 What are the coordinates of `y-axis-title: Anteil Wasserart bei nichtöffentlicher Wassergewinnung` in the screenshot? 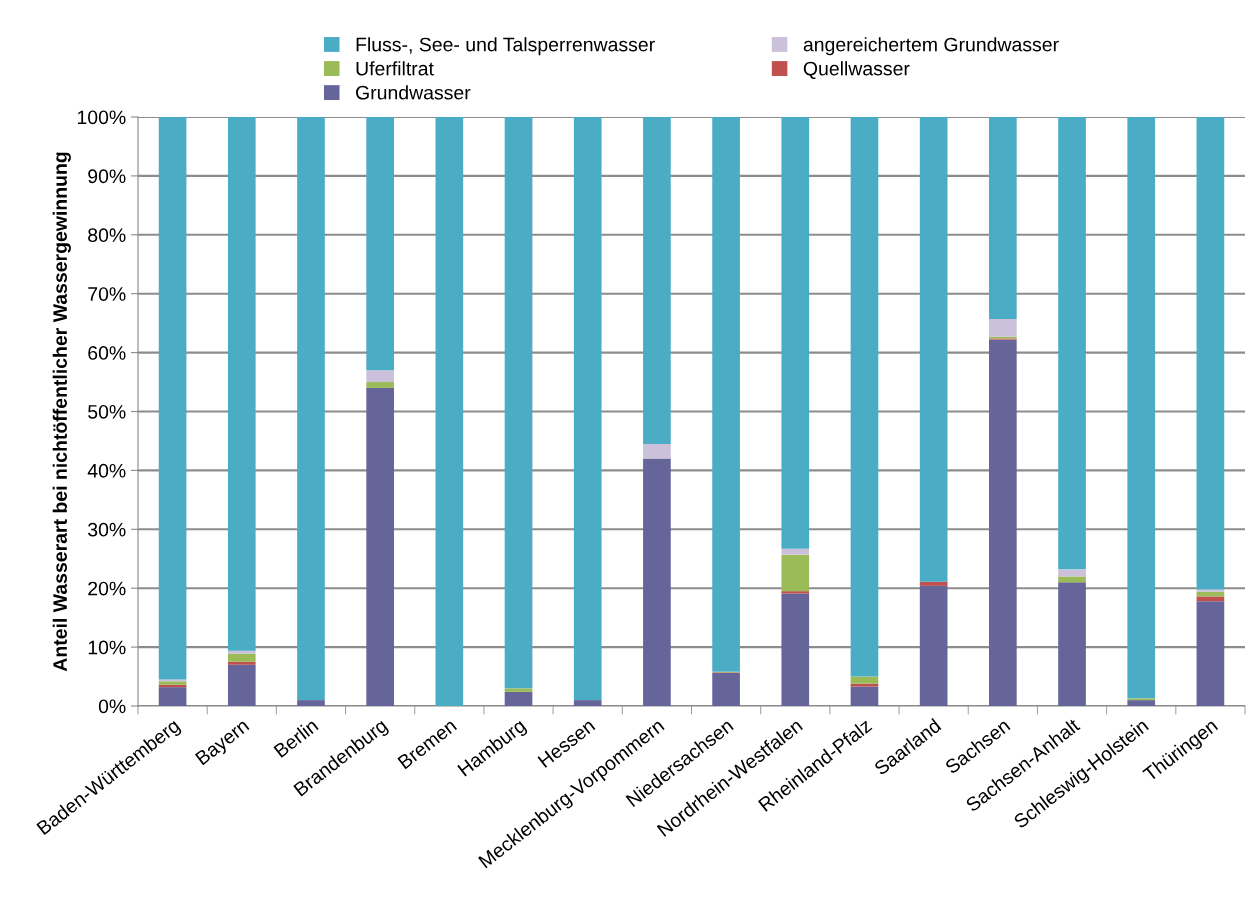 It's located at (61, 412).